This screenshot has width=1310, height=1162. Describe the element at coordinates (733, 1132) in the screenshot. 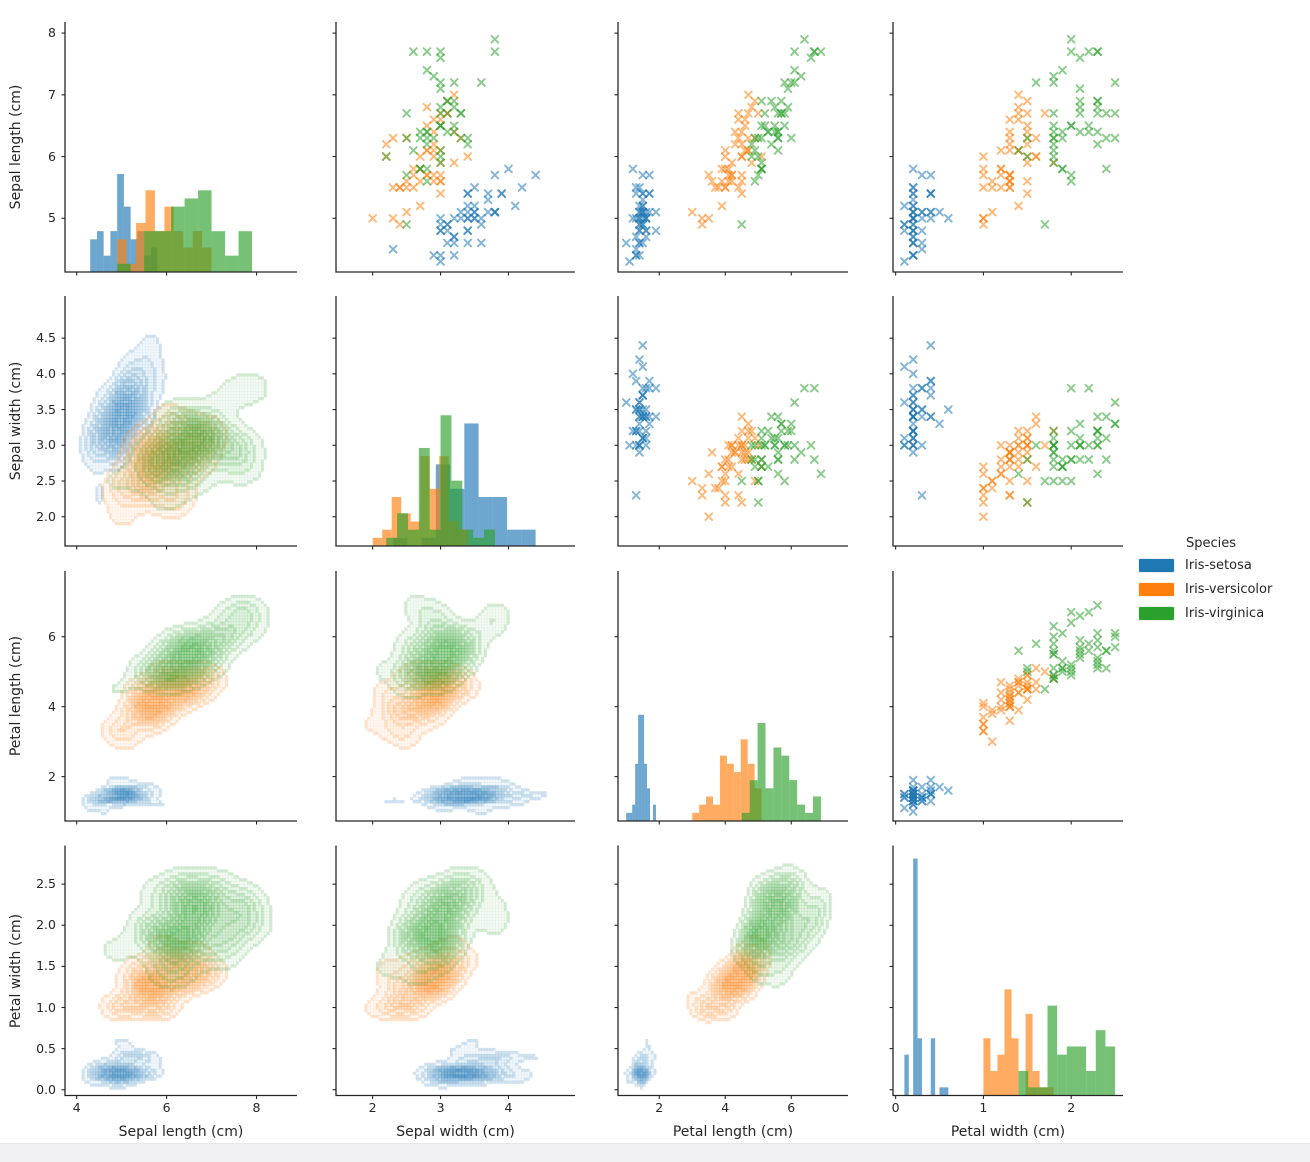

I see `x-axis-label-petal-length: Petal length (cm)` at that location.